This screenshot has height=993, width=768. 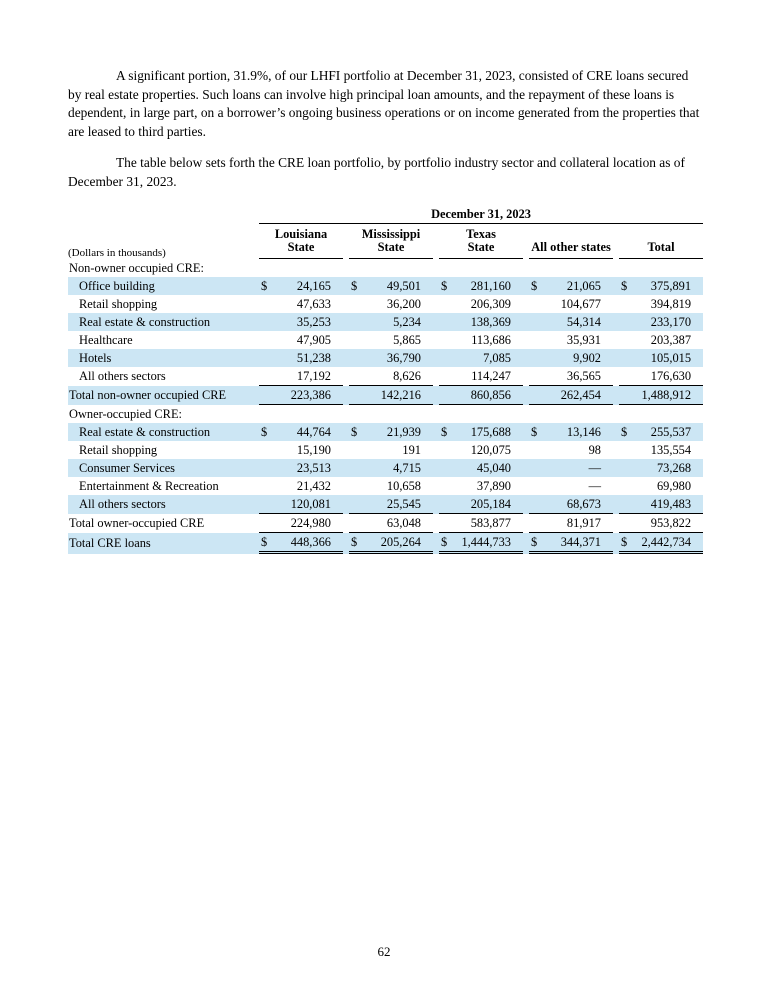 What do you see at coordinates (658, 396) in the screenshot?
I see `row-value-cell: 1,488,912` at bounding box center [658, 396].